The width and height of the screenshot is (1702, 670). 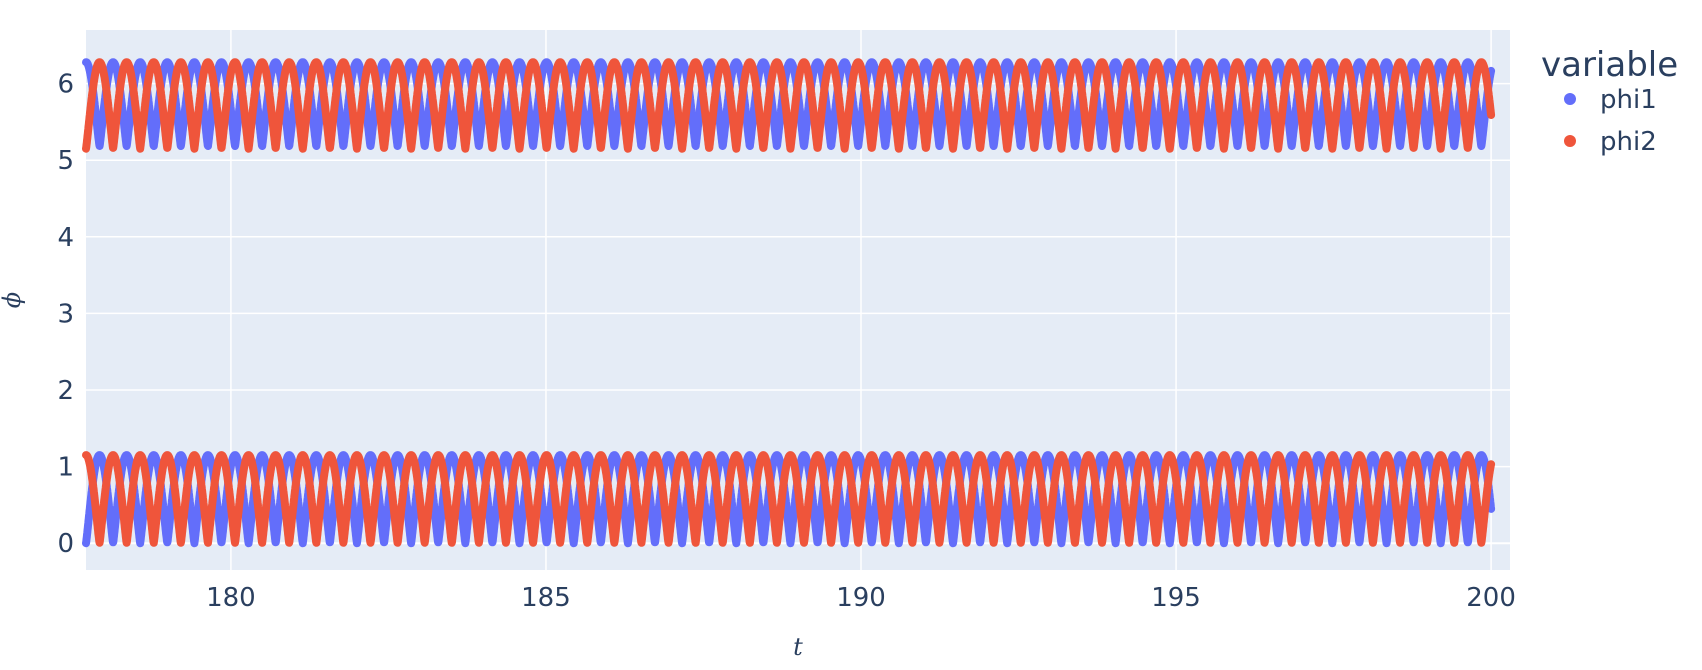 What do you see at coordinates (1570, 141) in the screenshot?
I see `legend-marker-phi2` at bounding box center [1570, 141].